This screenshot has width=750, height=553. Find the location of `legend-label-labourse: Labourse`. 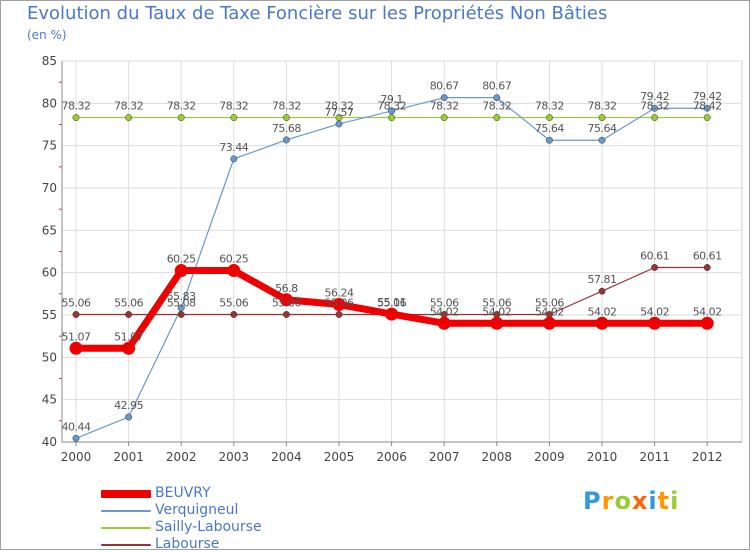

legend-label-labourse: Labourse is located at coordinates (187, 544).